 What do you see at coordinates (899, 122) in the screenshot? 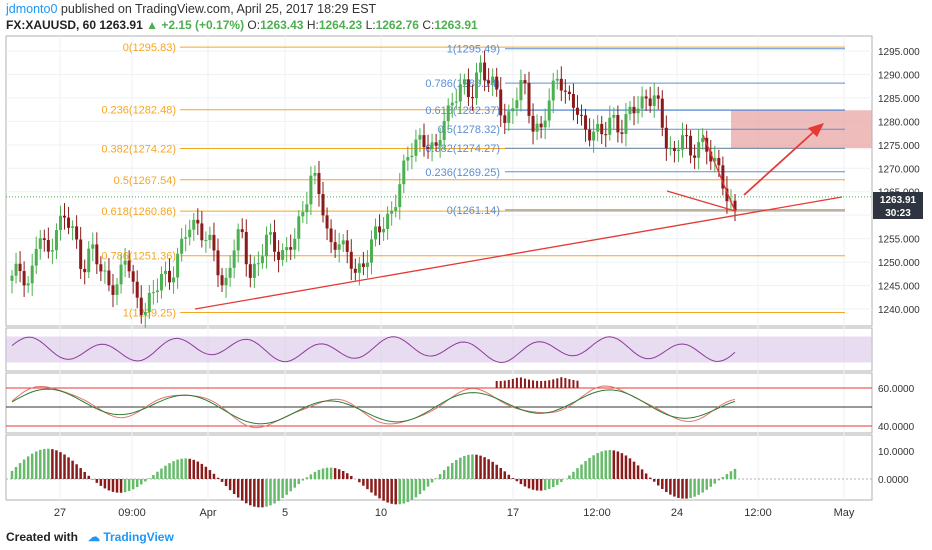
I see `y-tick-label: 1280.000` at bounding box center [899, 122].